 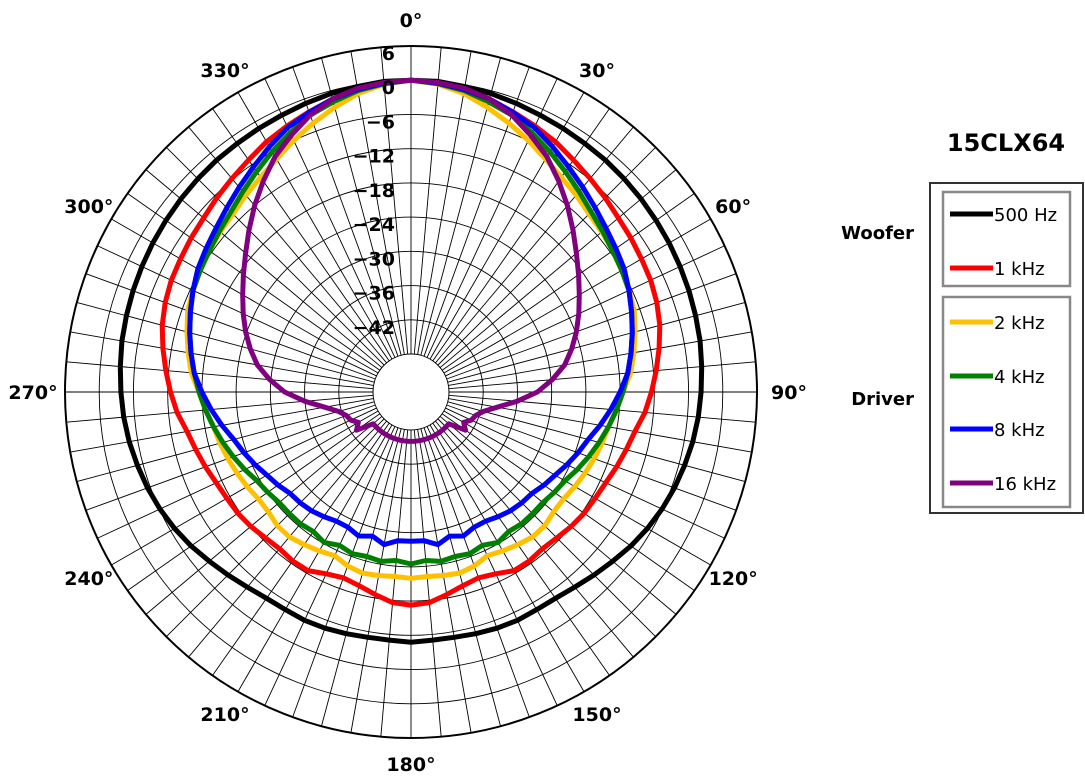 I want to click on legend-label: 16 kHz, so click(x=1025, y=484).